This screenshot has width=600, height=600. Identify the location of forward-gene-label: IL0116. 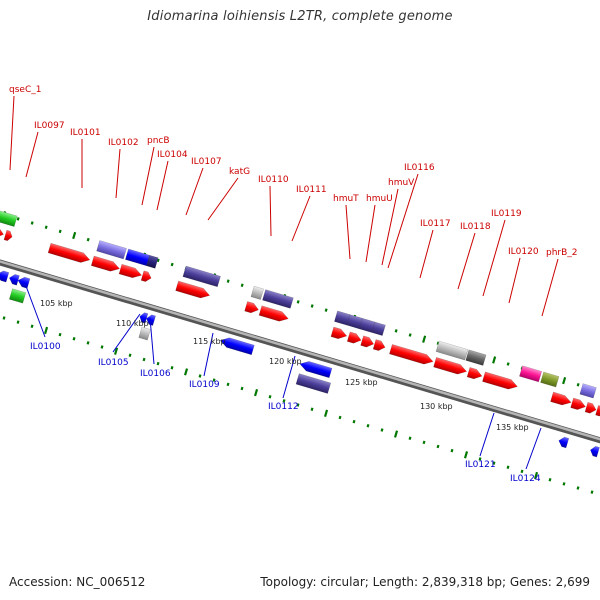
(419, 168).